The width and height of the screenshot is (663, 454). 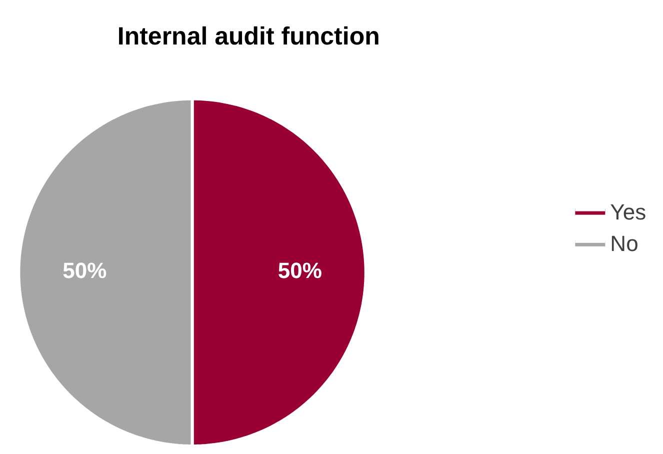 I want to click on legend-label: Yes, so click(x=628, y=211).